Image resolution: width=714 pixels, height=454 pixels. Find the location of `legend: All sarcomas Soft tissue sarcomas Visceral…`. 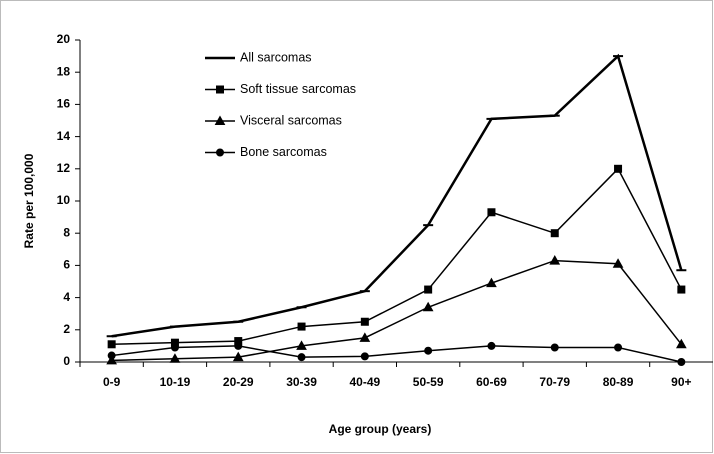

legend: All sarcomas Soft tissue sarcomas Visceral… is located at coordinates (280, 104).